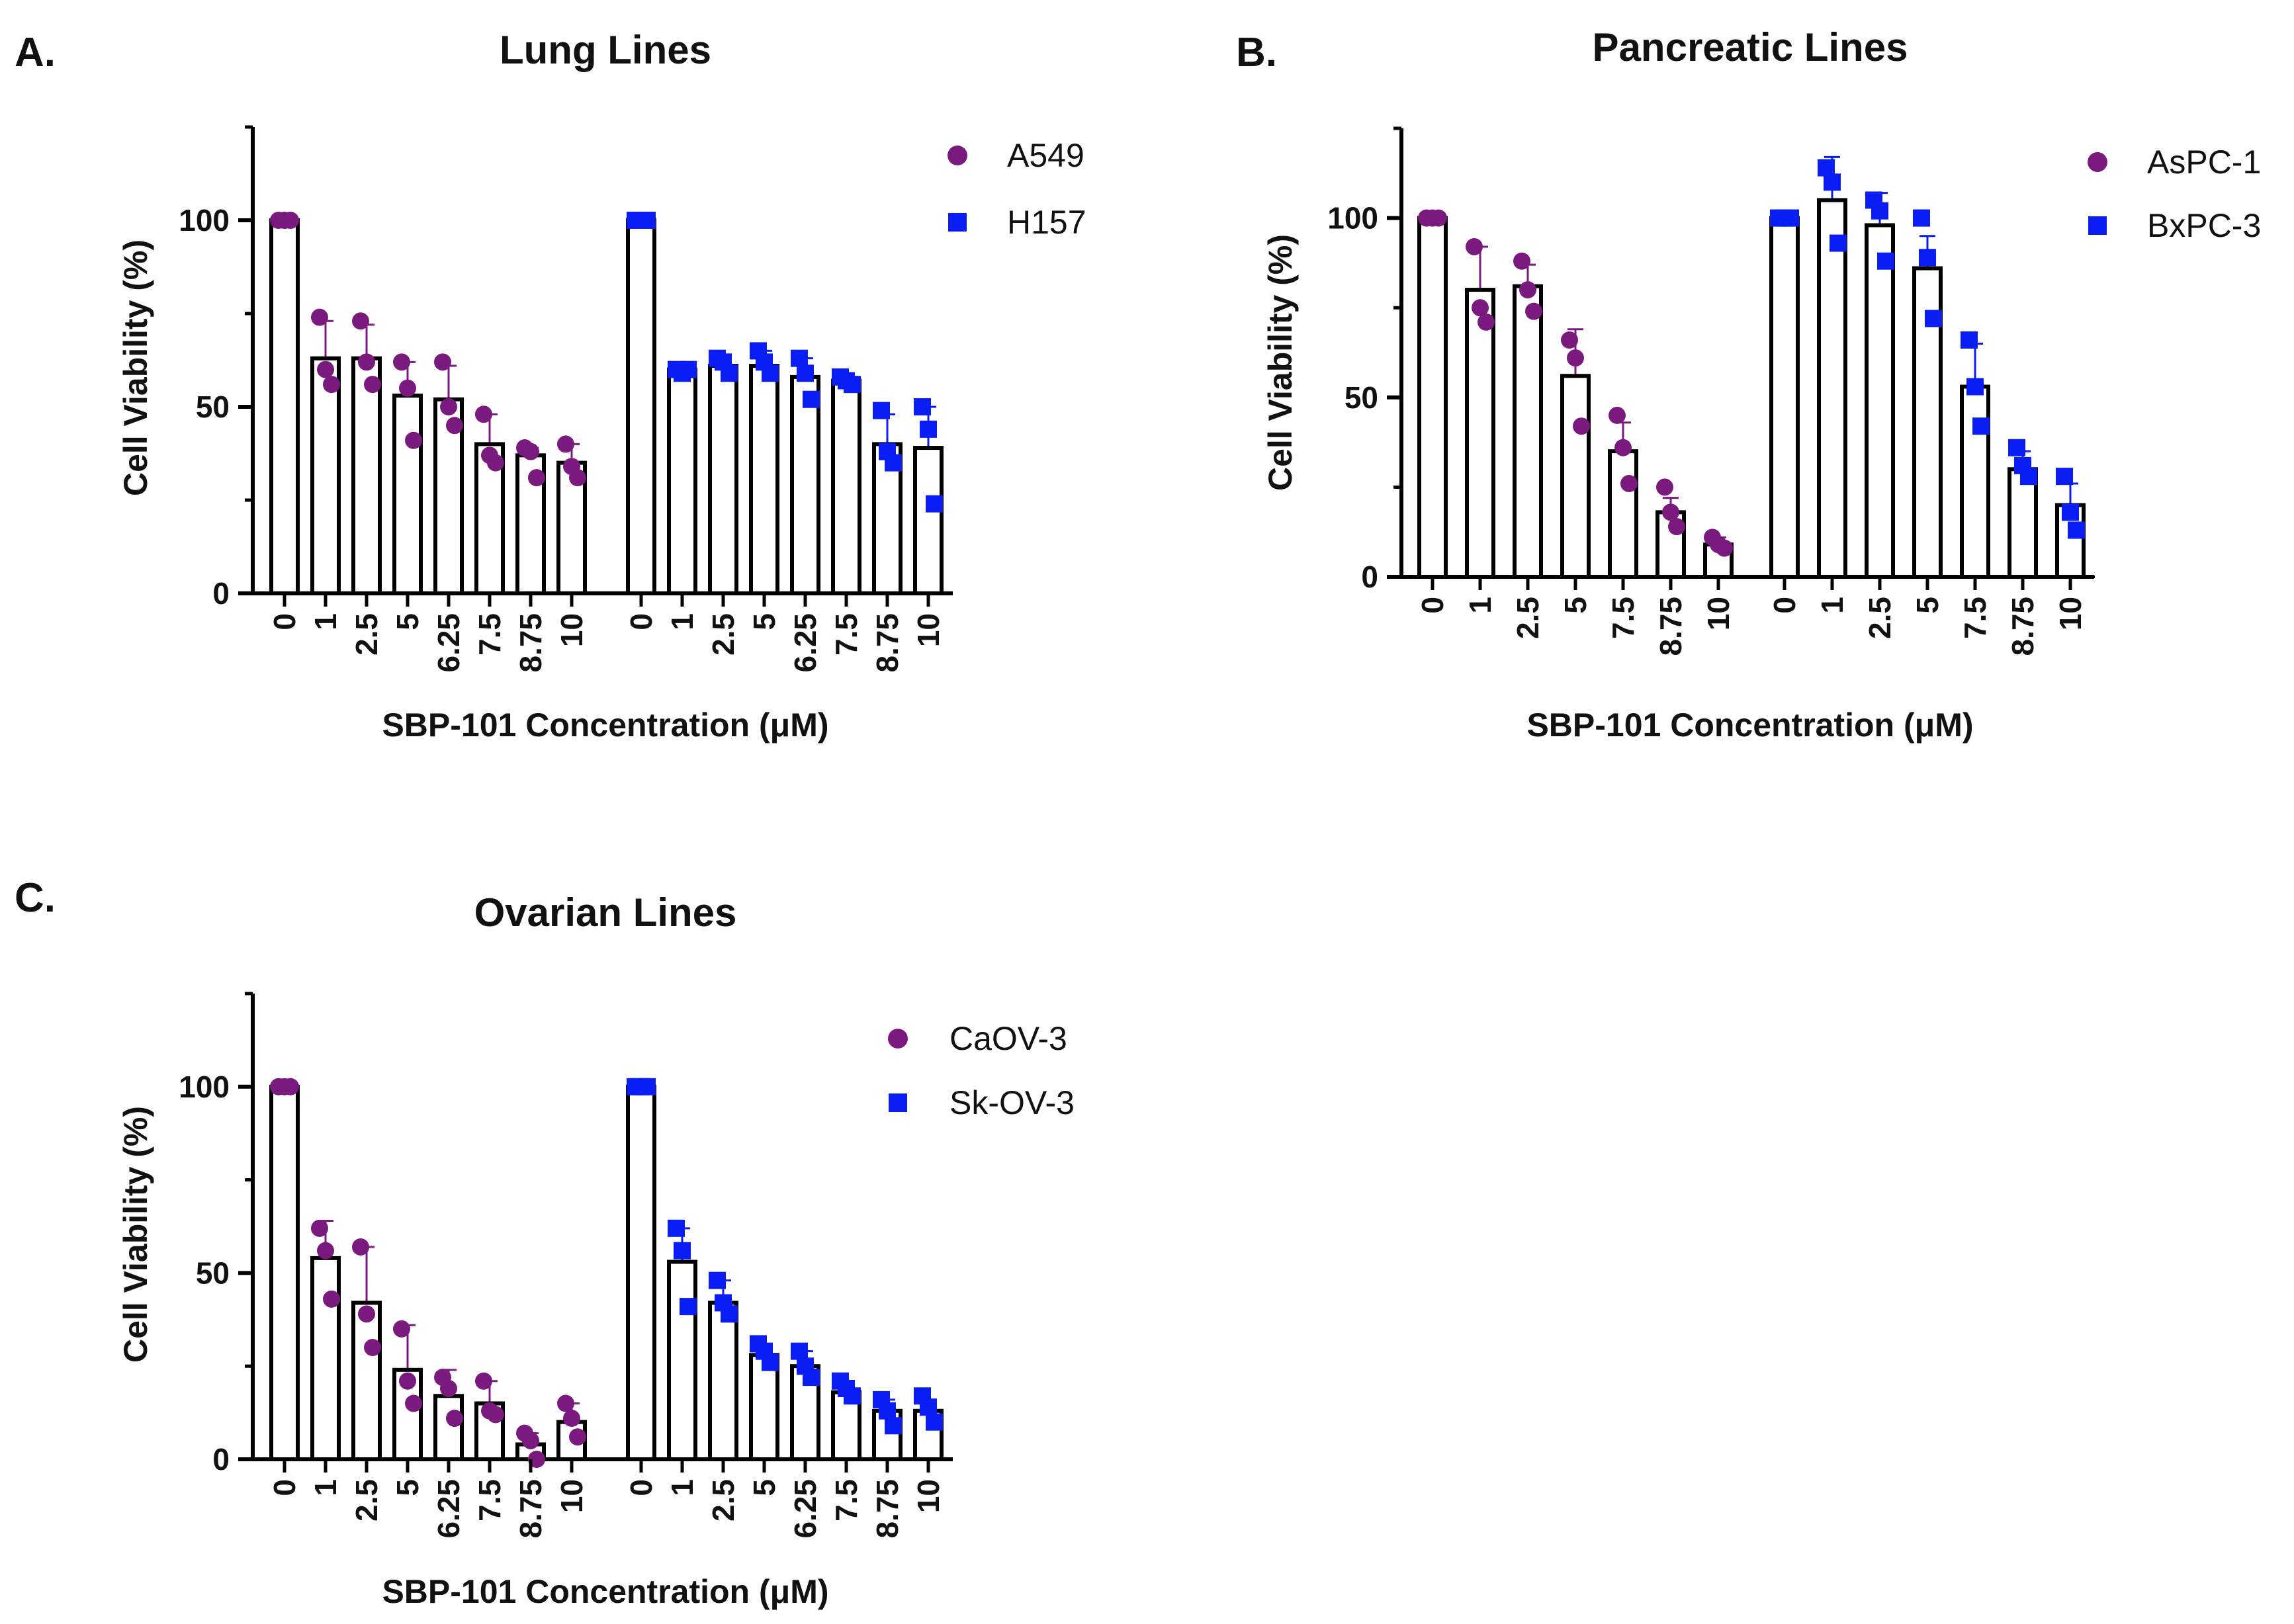 The height and width of the screenshot is (1624, 2294). Describe the element at coordinates (2097, 225) in the screenshot. I see `legend-marker-bxpc3` at that location.